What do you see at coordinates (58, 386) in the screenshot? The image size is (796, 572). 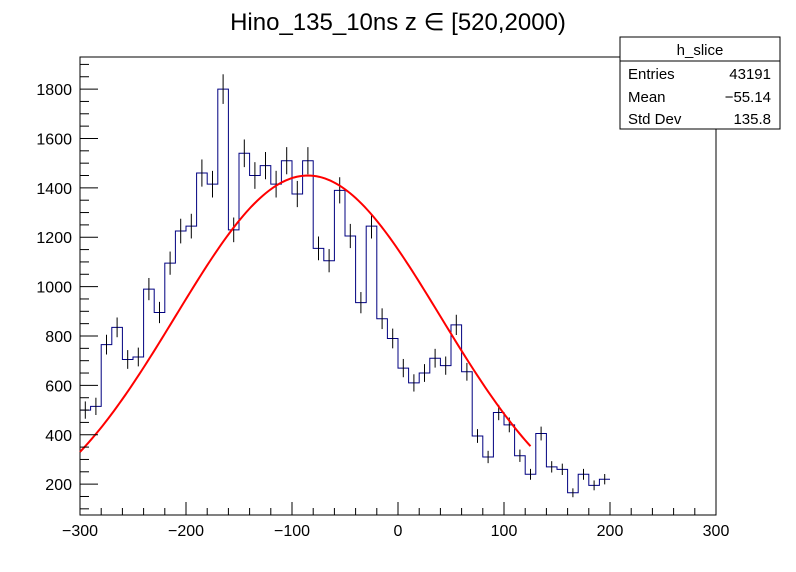 I see `y-tick-label: 600` at bounding box center [58, 386].